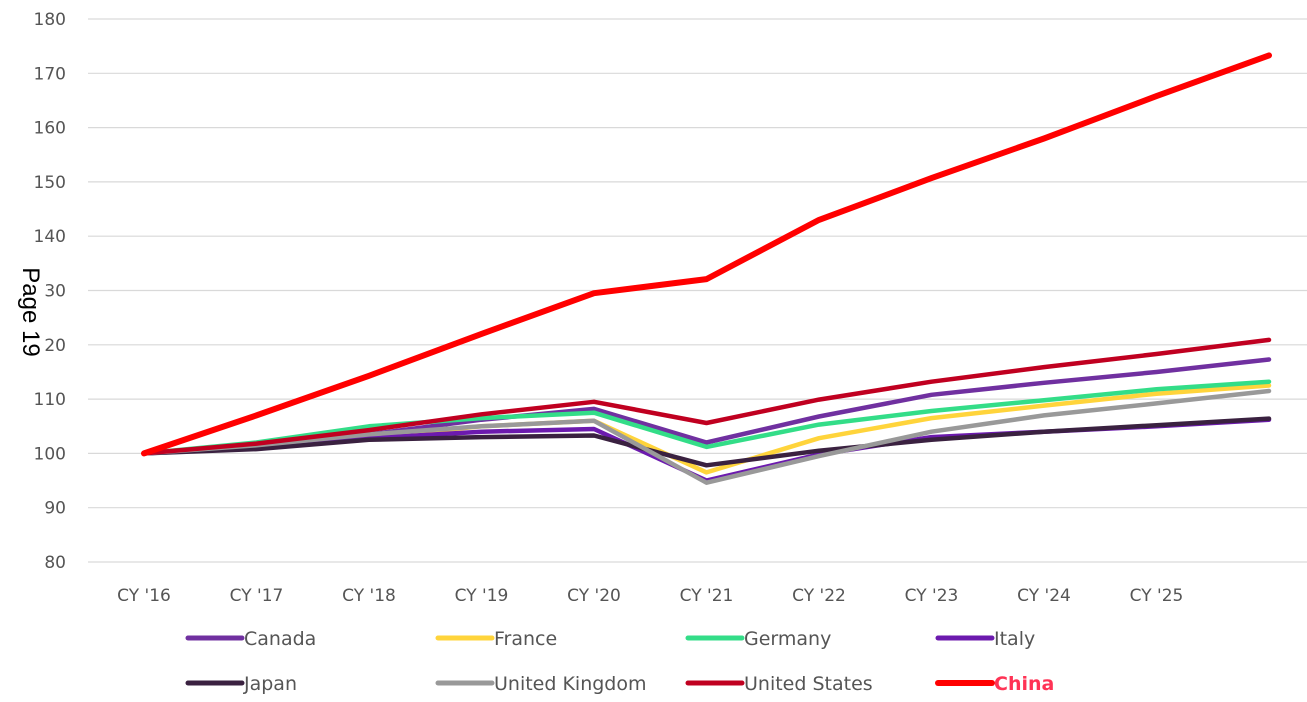 The width and height of the screenshot is (1307, 702). I want to click on x-tick-label: CY '24, so click(1044, 596).